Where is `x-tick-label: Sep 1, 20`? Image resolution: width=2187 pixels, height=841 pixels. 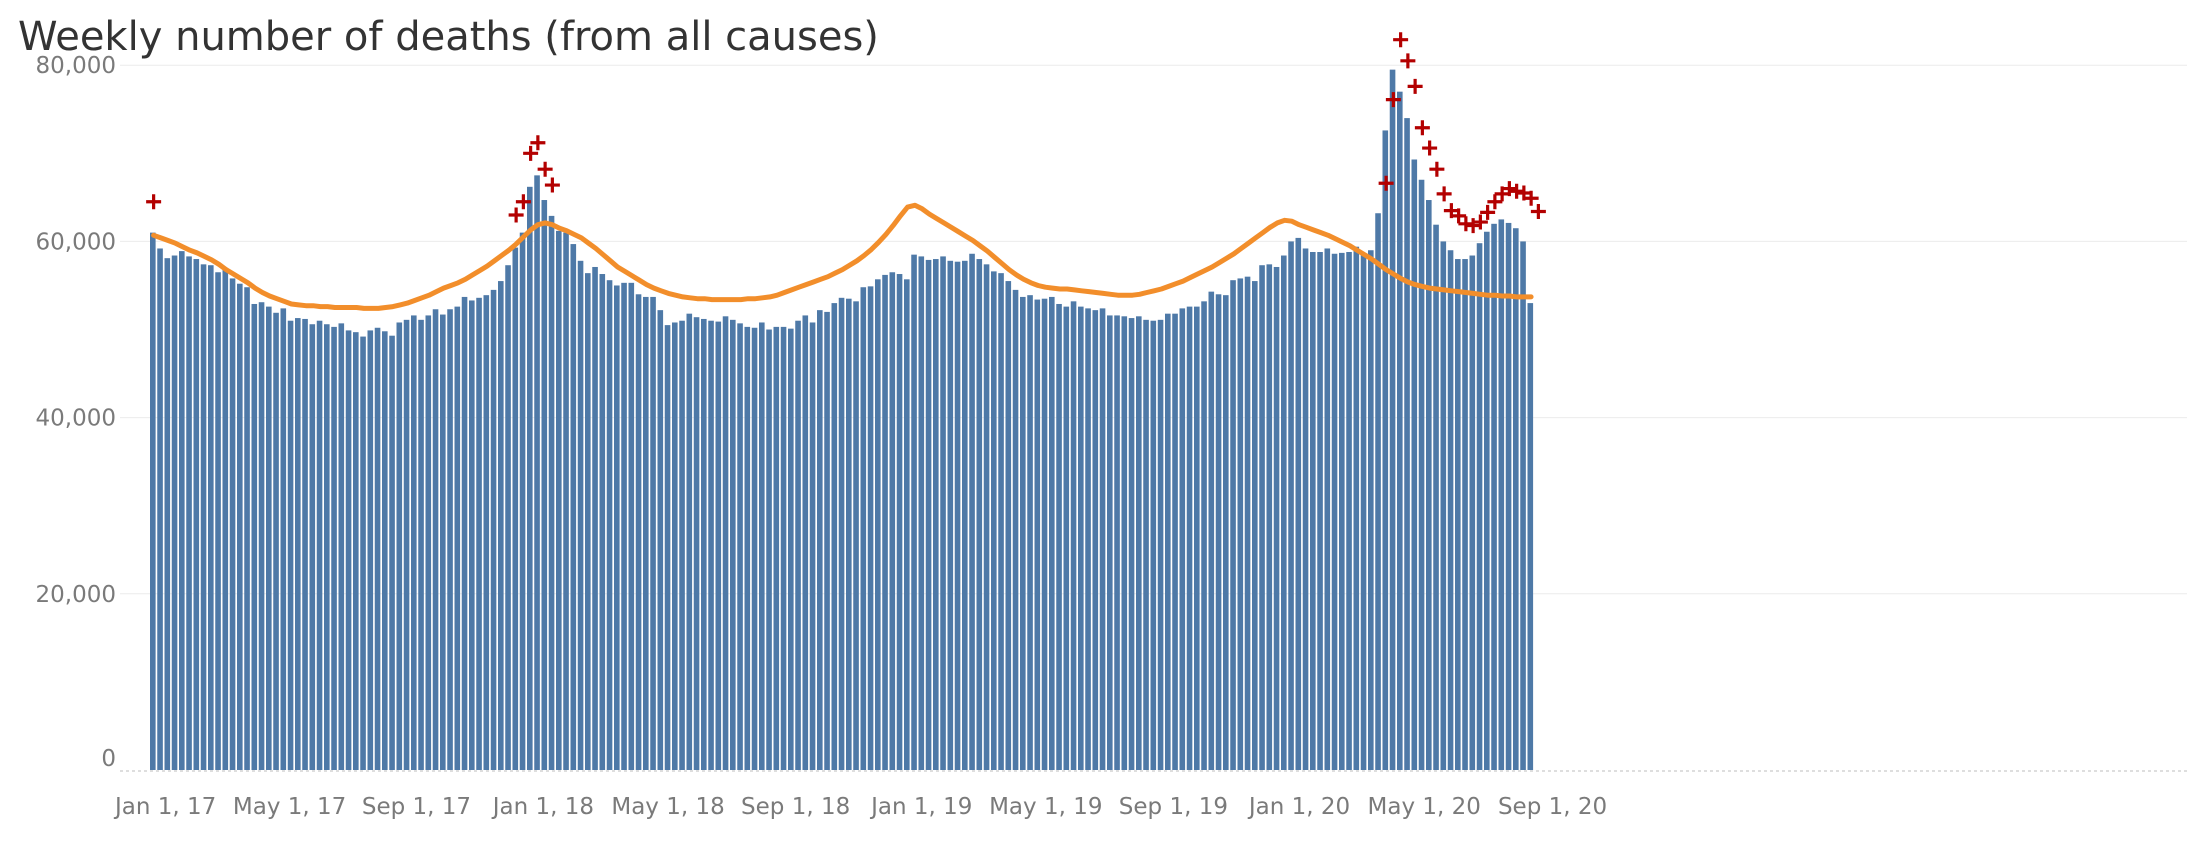
x-tick-label: Sep 1, 20 is located at coordinates (1552, 807).